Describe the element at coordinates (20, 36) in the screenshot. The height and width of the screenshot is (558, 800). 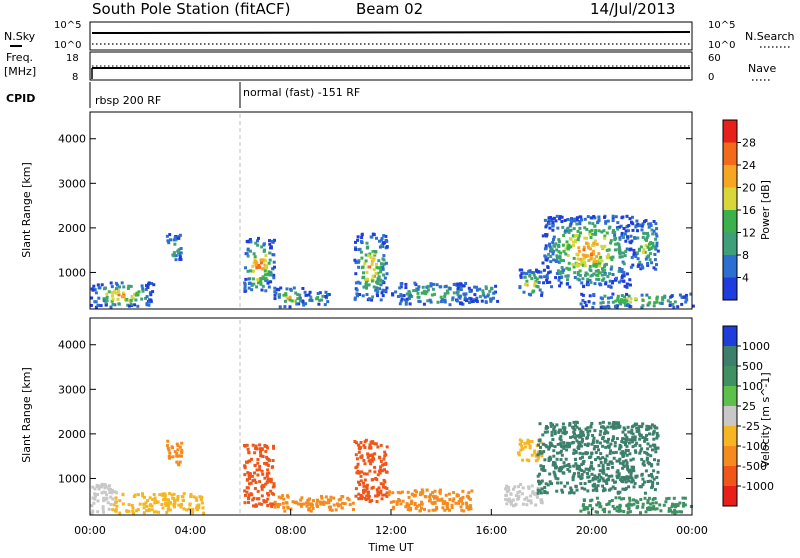
I see `nsky-label: N.Sky` at that location.